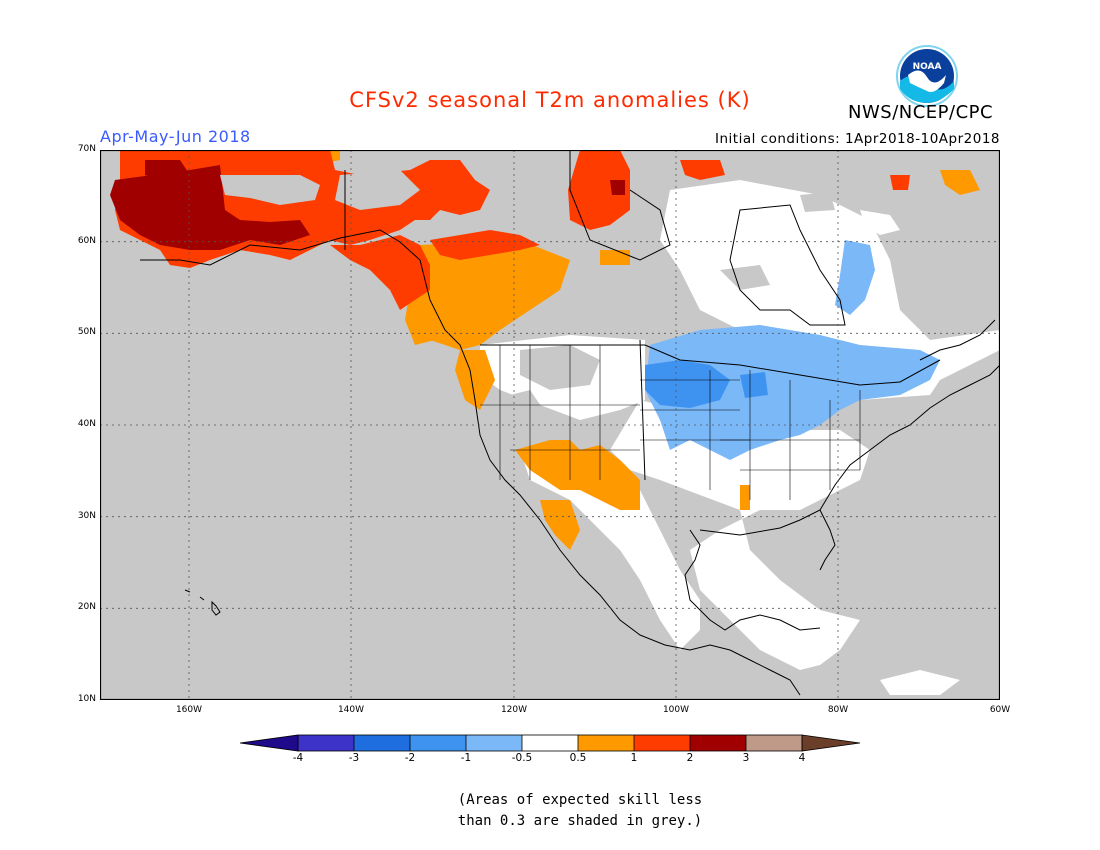 The width and height of the screenshot is (1100, 850). I want to click on agency-label: NWS/NCEP/CPC, so click(921, 112).